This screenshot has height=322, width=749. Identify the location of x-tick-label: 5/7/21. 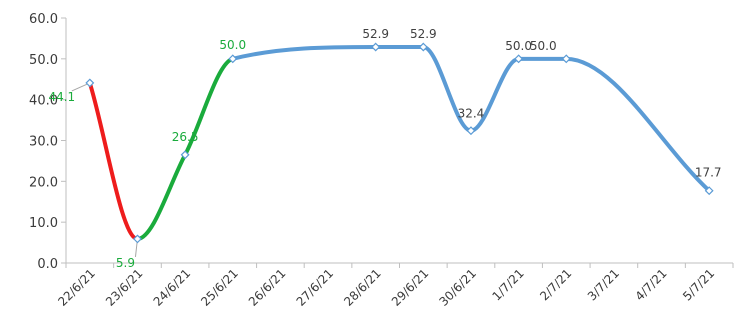
(698, 284).